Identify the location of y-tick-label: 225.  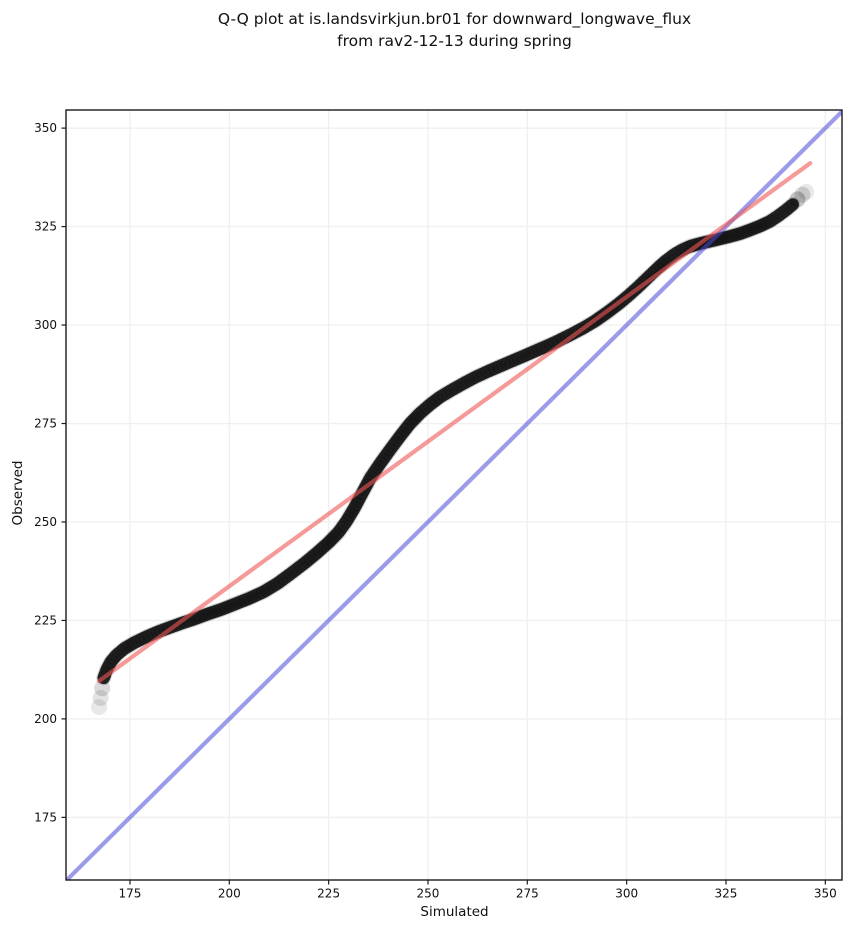
(45, 620).